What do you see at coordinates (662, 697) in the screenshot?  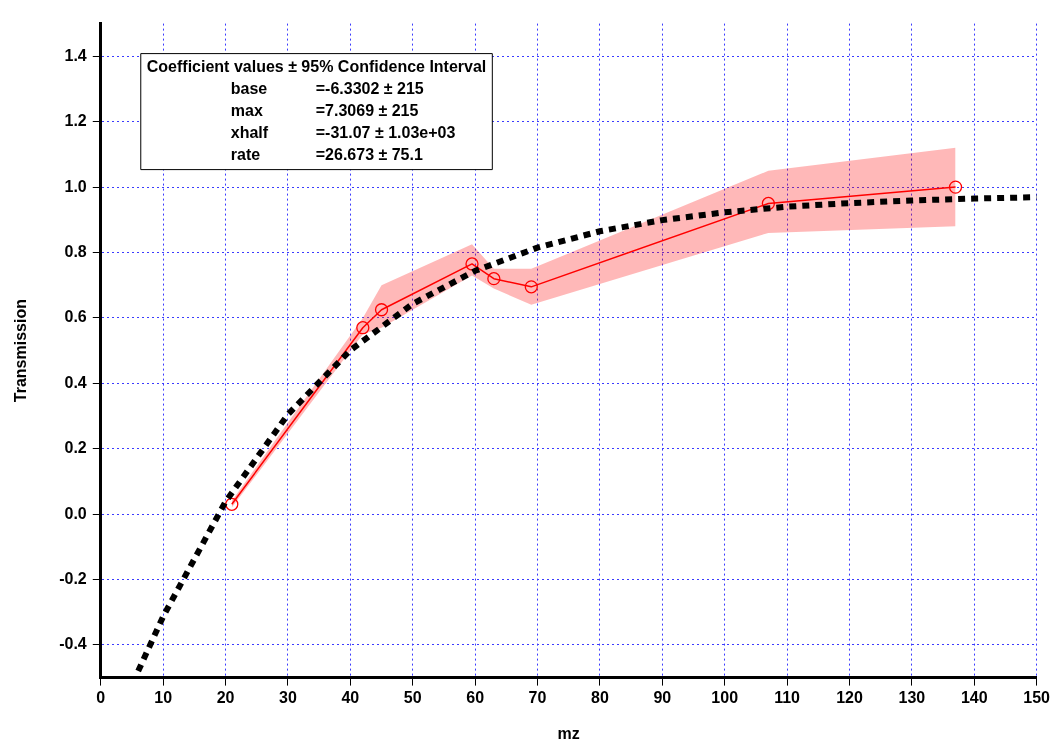 I see `x-tick-label: 90` at bounding box center [662, 697].